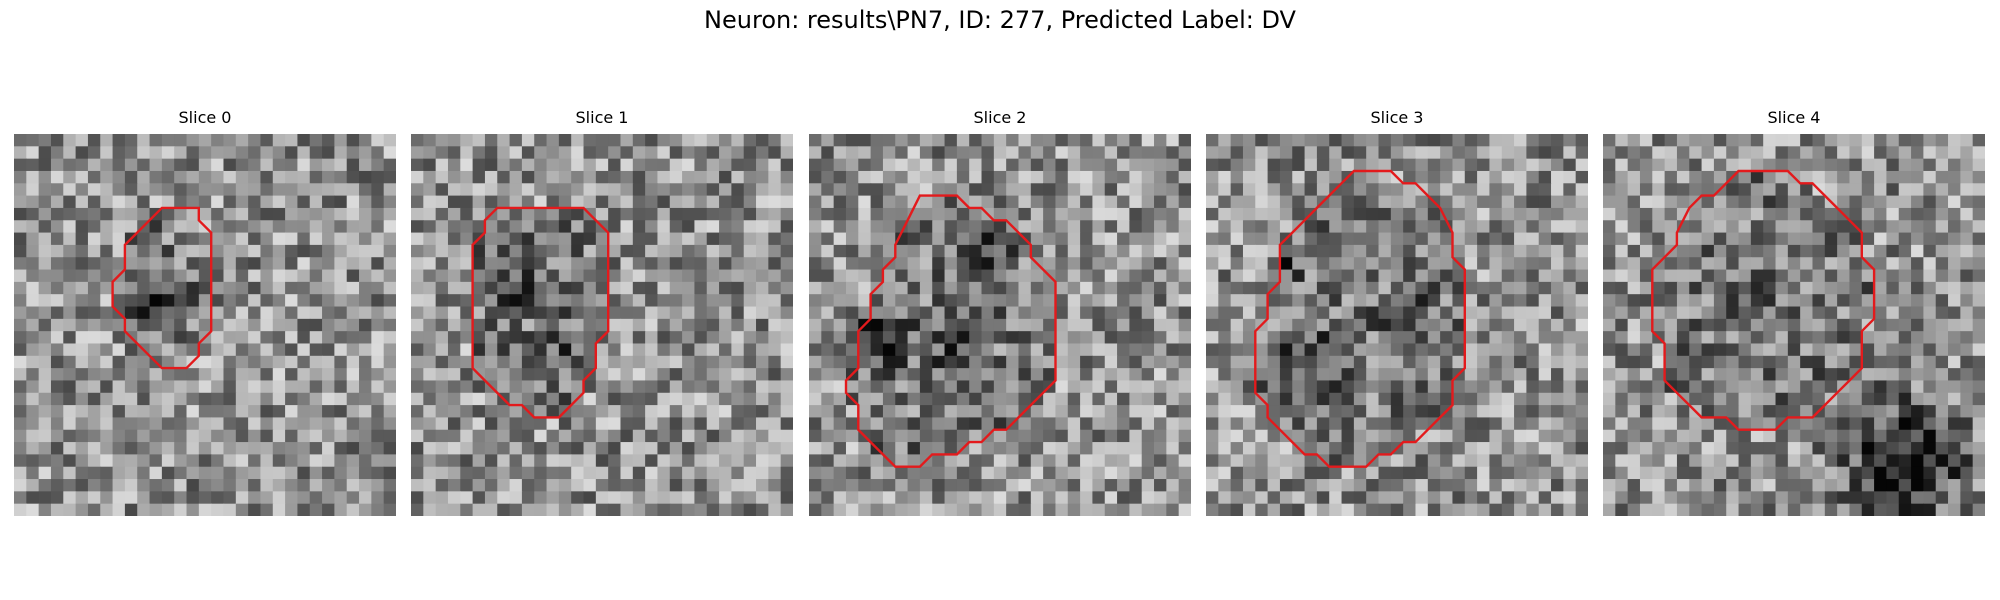 The image size is (2000, 600). I want to click on slice-title-1: Slice 1, so click(602, 117).